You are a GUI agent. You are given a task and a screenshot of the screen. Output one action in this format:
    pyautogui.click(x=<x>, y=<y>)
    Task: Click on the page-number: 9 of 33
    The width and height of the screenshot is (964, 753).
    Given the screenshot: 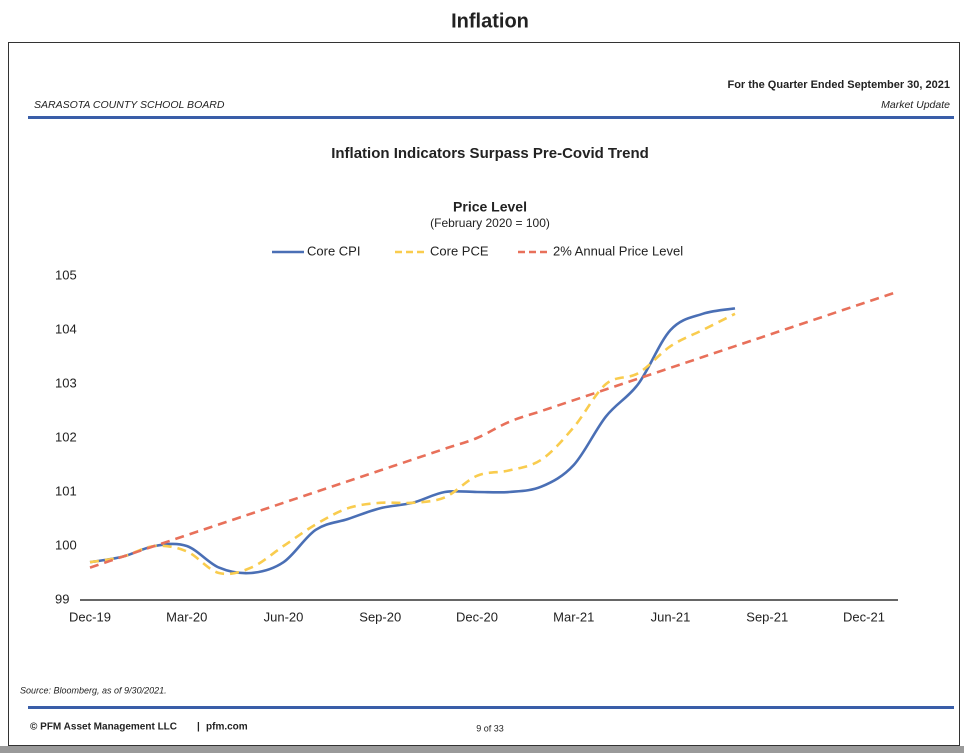 What is the action you would take?
    pyautogui.click(x=490, y=728)
    